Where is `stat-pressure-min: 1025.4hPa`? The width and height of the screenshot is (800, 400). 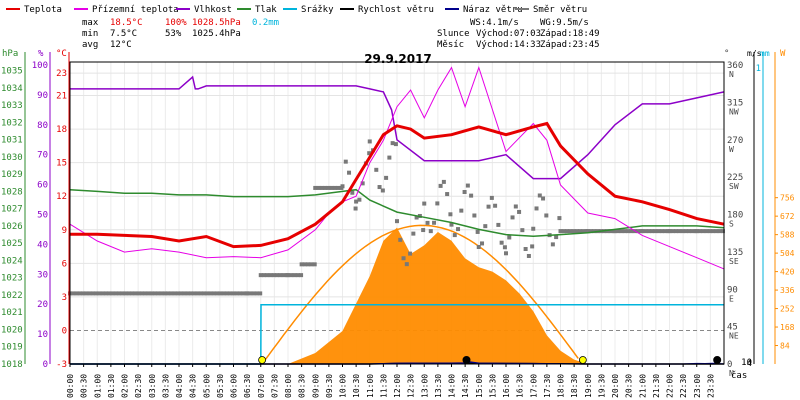
stat-pressure-min: 1025.4hPa is located at coordinates (216, 34).